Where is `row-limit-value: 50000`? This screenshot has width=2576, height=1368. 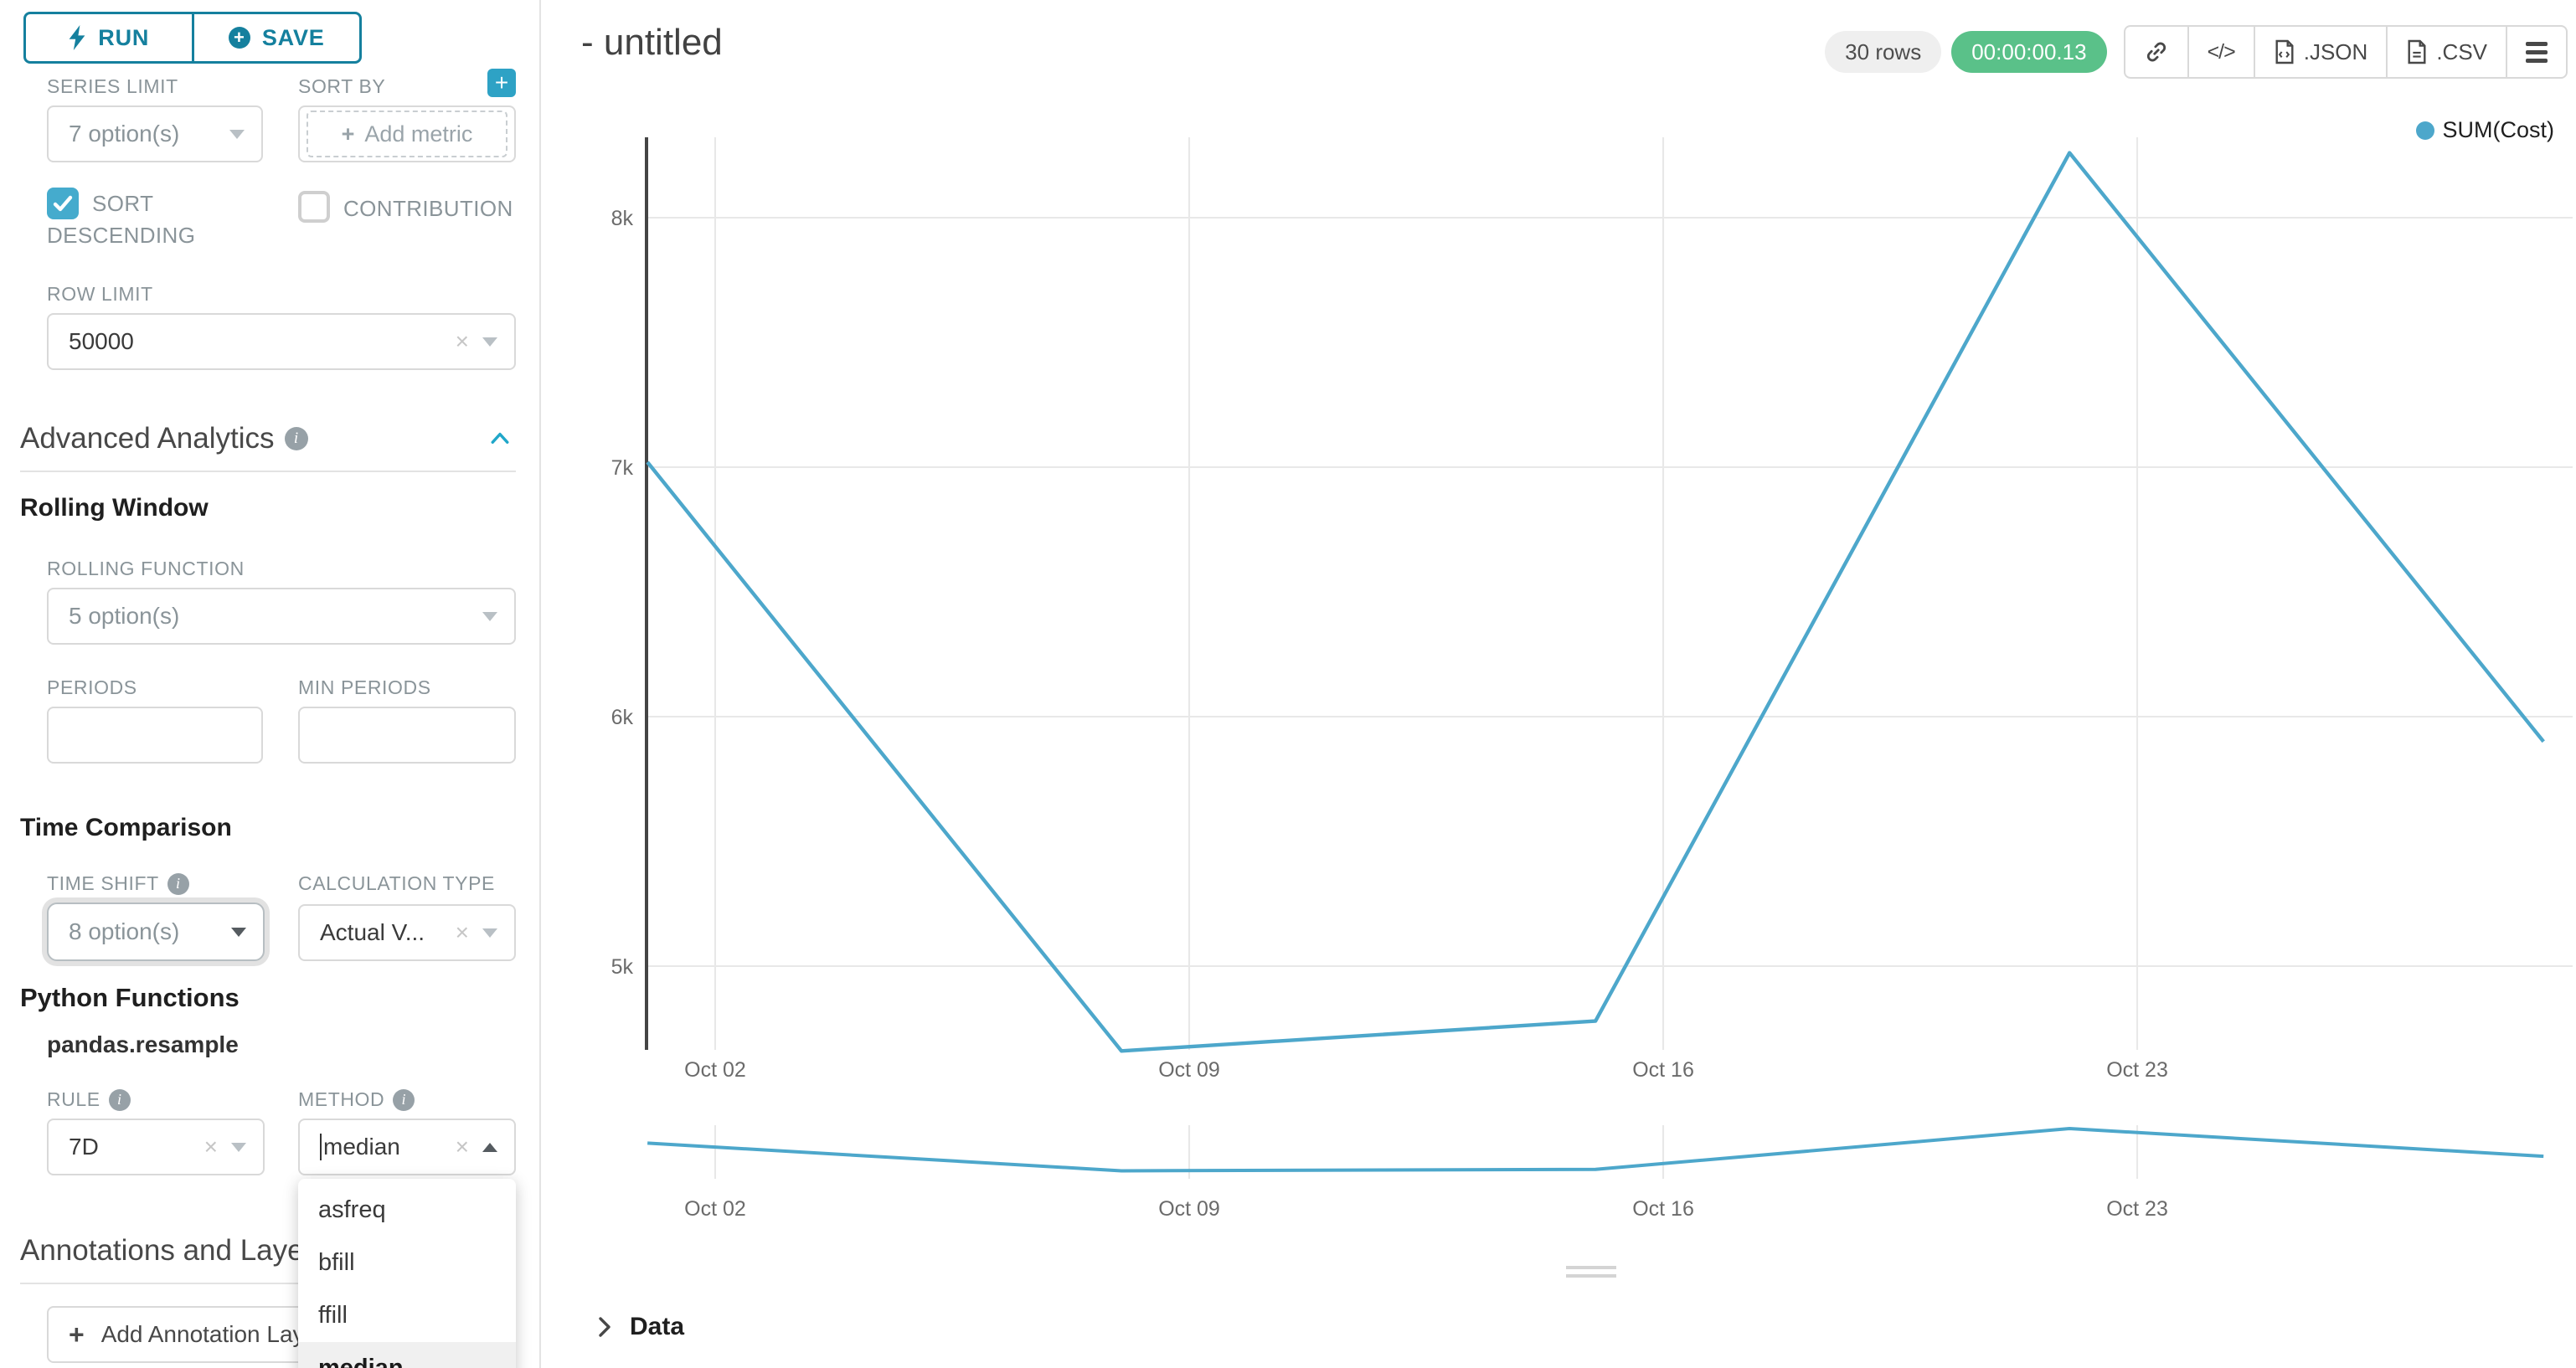
row-limit-value: 50000 is located at coordinates (101, 341).